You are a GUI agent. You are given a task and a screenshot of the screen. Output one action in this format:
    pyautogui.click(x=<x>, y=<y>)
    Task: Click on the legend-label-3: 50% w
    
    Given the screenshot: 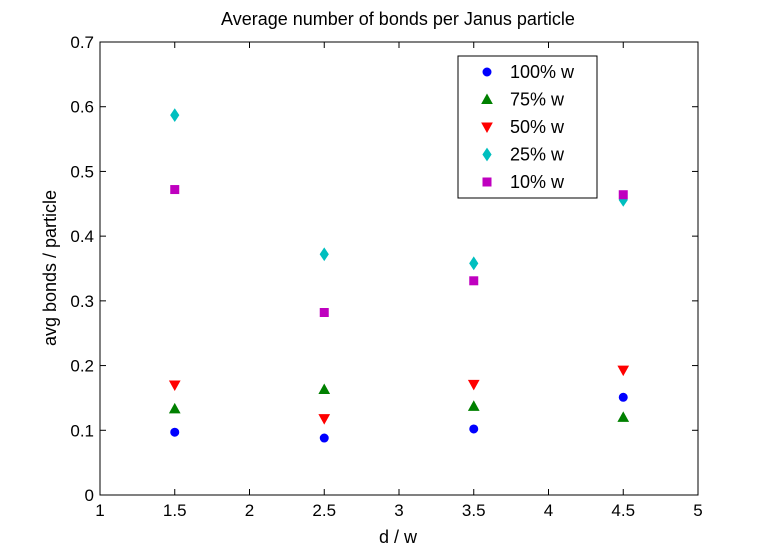 What is the action you would take?
    pyautogui.click(x=537, y=127)
    